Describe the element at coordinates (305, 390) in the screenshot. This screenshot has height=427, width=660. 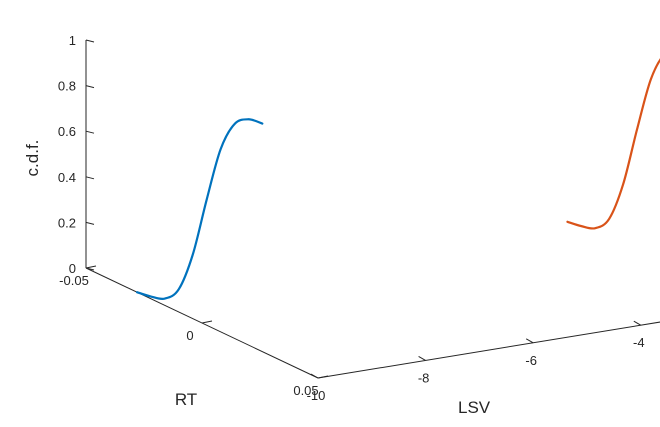
I see `y-tick-label: 0.05` at that location.